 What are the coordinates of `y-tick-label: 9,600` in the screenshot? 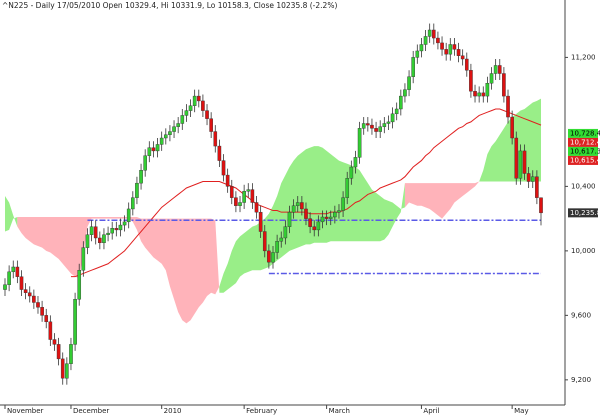 It's located at (581, 315).